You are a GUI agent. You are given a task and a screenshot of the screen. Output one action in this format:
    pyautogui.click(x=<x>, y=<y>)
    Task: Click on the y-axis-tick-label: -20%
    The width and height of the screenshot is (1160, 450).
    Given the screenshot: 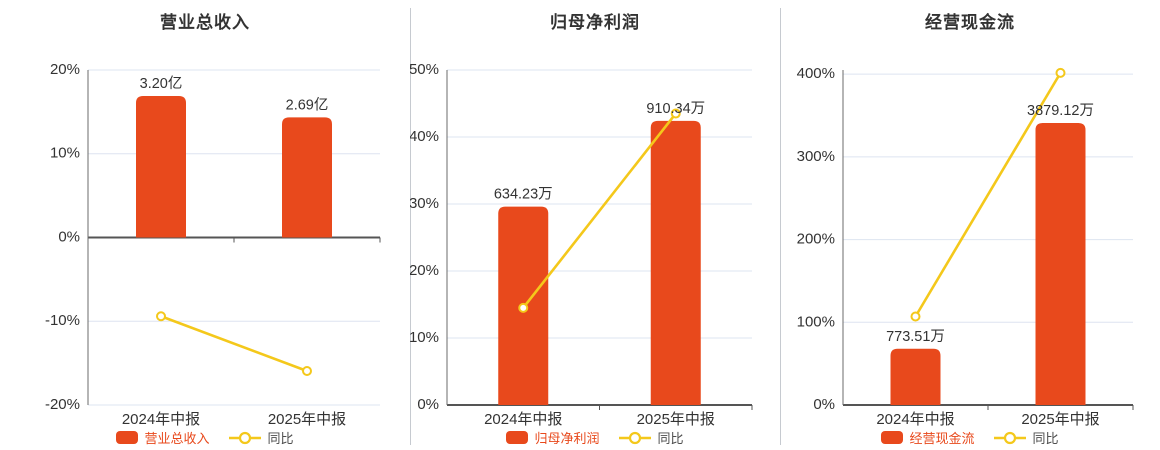 What is the action you would take?
    pyautogui.click(x=62, y=404)
    